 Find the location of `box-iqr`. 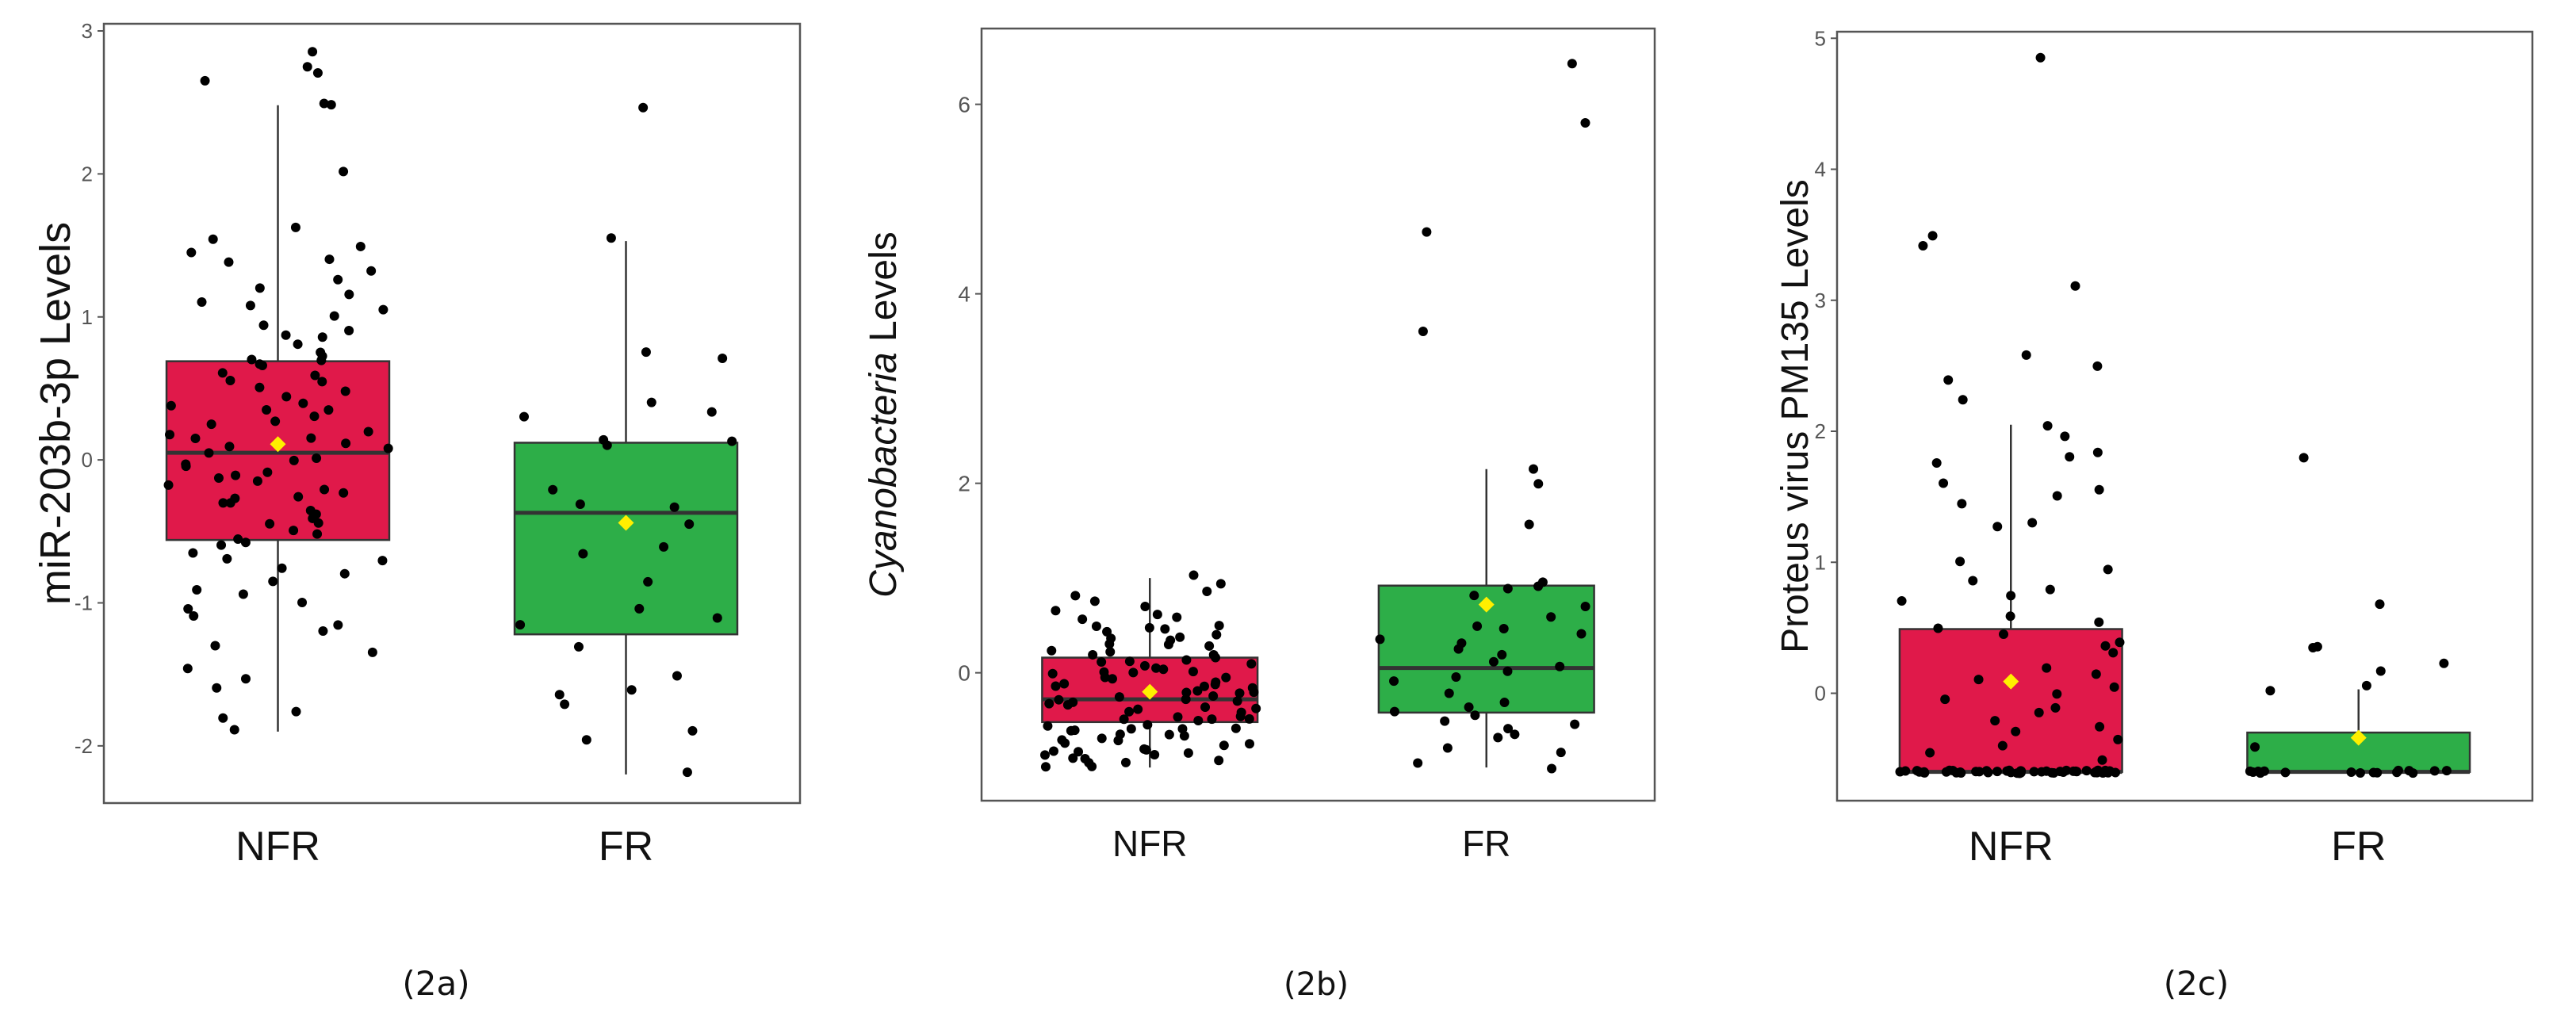

box-iqr is located at coordinates (626, 539).